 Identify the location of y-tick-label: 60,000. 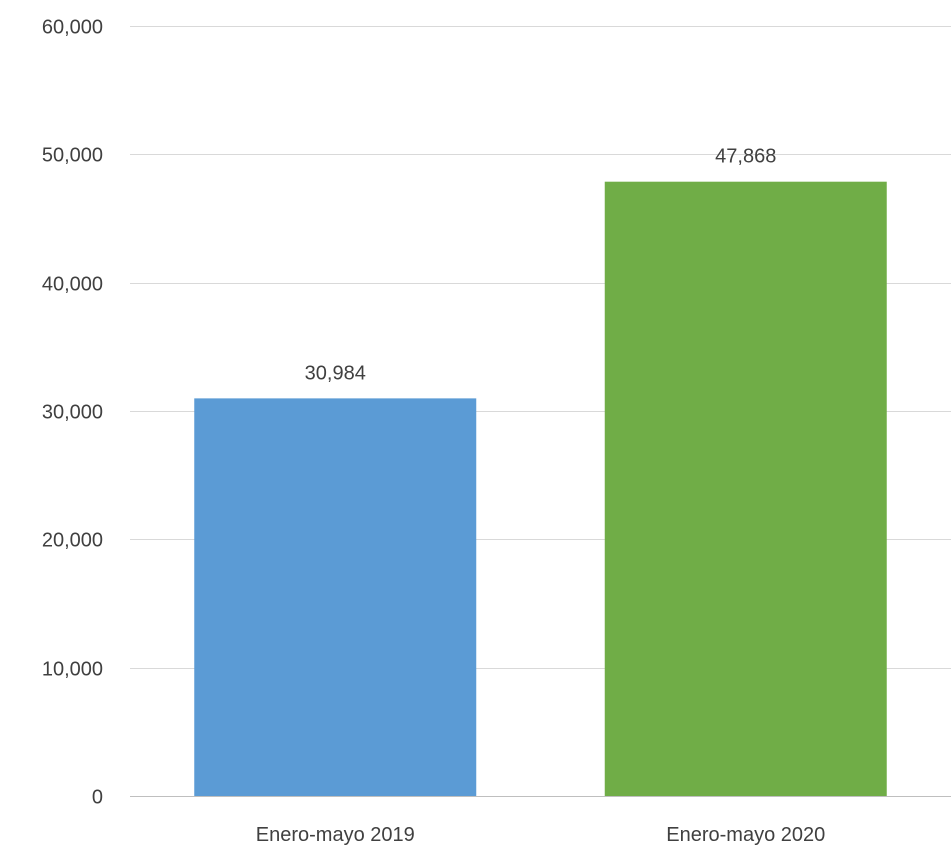
(72, 28).